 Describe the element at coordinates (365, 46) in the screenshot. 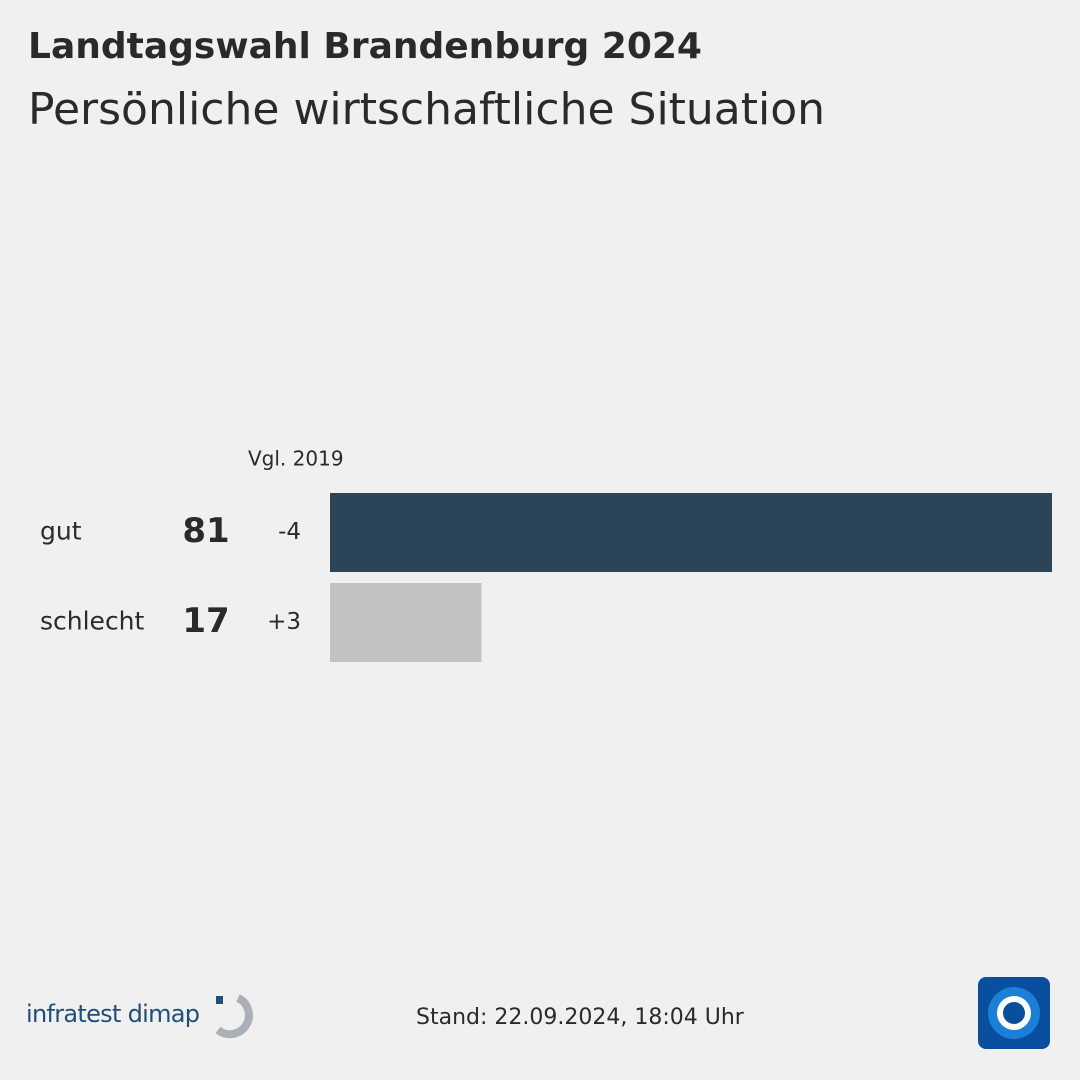

I see `chart-title: Landtagswahl Brandenburg 2024` at that location.